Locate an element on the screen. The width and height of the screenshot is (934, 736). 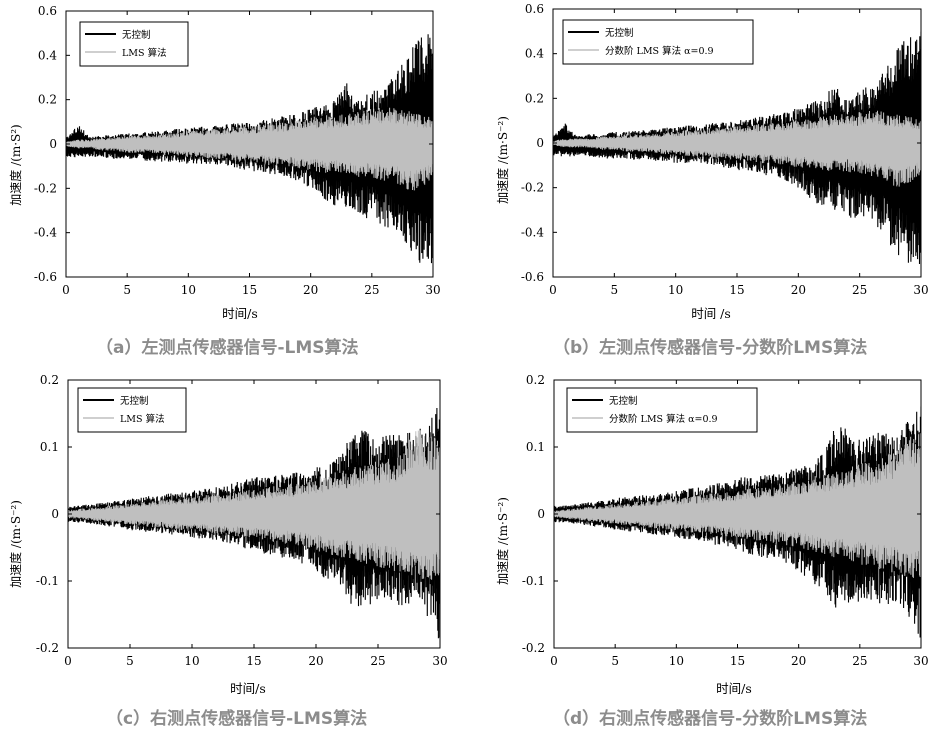
caption-b: （b）左测点传感器信号-分数阶LMS算法 is located at coordinates (710, 348).